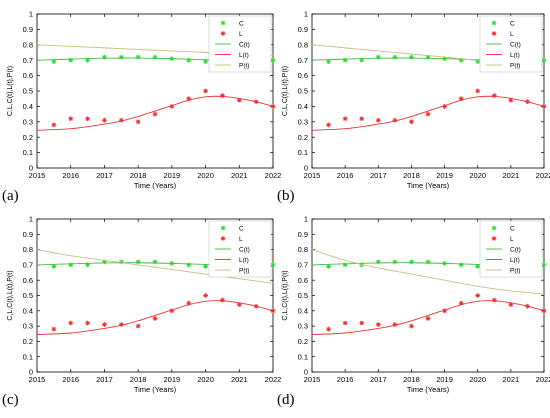 The height and width of the screenshot is (418, 550). What do you see at coordinates (306, 168) in the screenshot?
I see `y-tick-label: 0` at bounding box center [306, 168].